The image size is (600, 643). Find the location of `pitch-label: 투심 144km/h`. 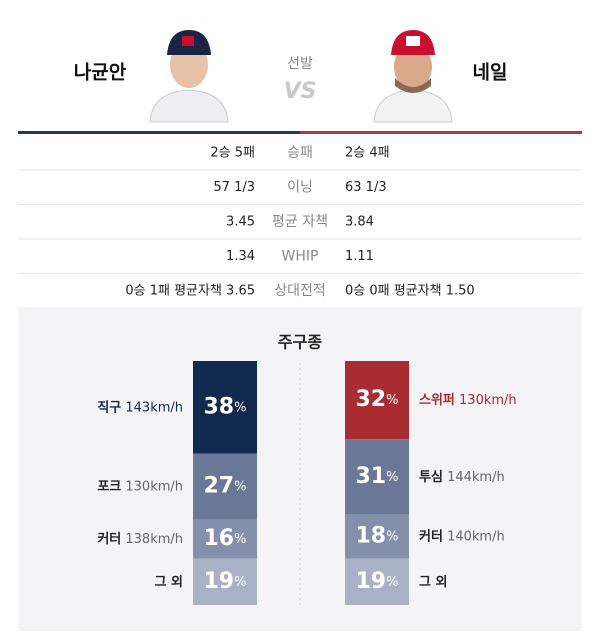

pitch-label: 투심 144km/h is located at coordinates (462, 476).